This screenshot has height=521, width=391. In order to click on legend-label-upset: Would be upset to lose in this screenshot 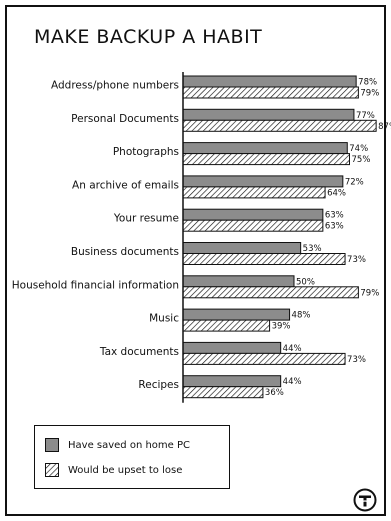, I will do `click(125, 470)`.